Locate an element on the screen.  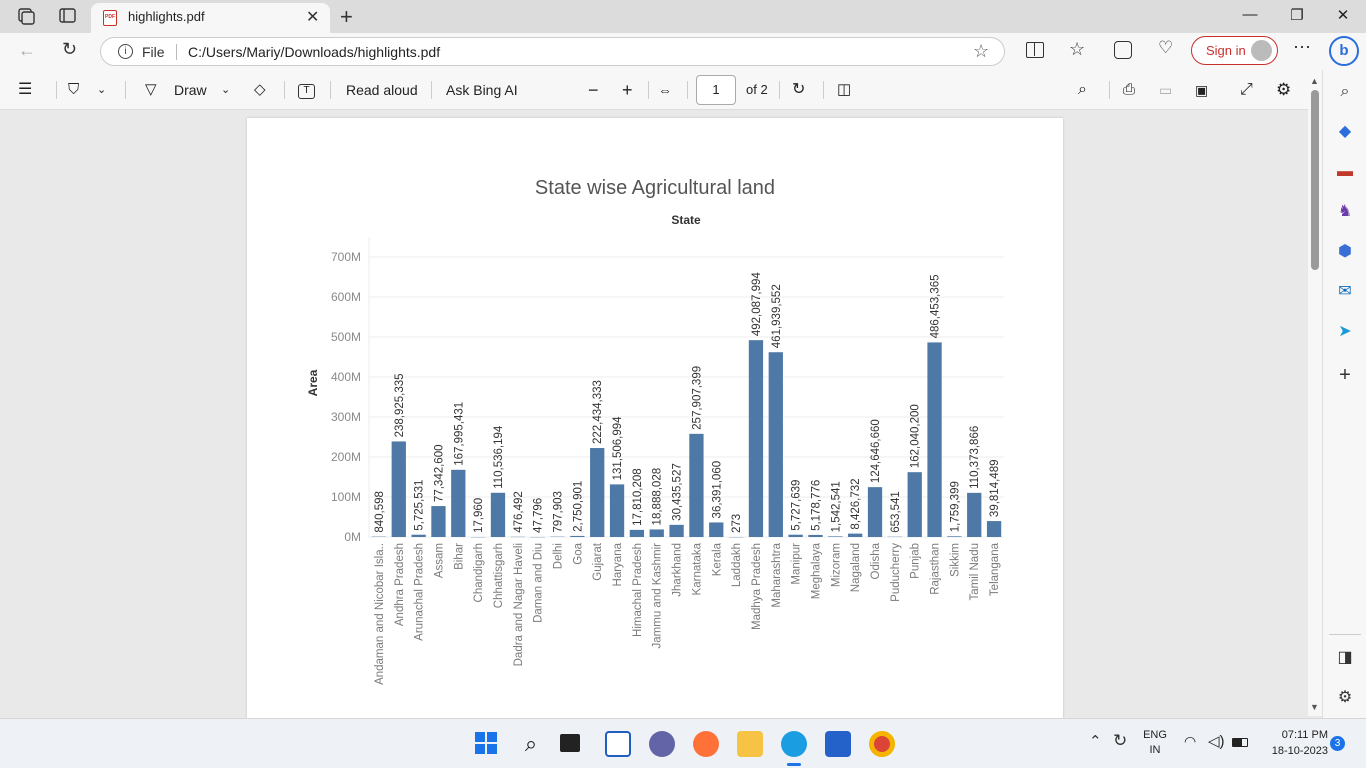
scroll-down-icon: ▼ is located at coordinates (1314, 707).